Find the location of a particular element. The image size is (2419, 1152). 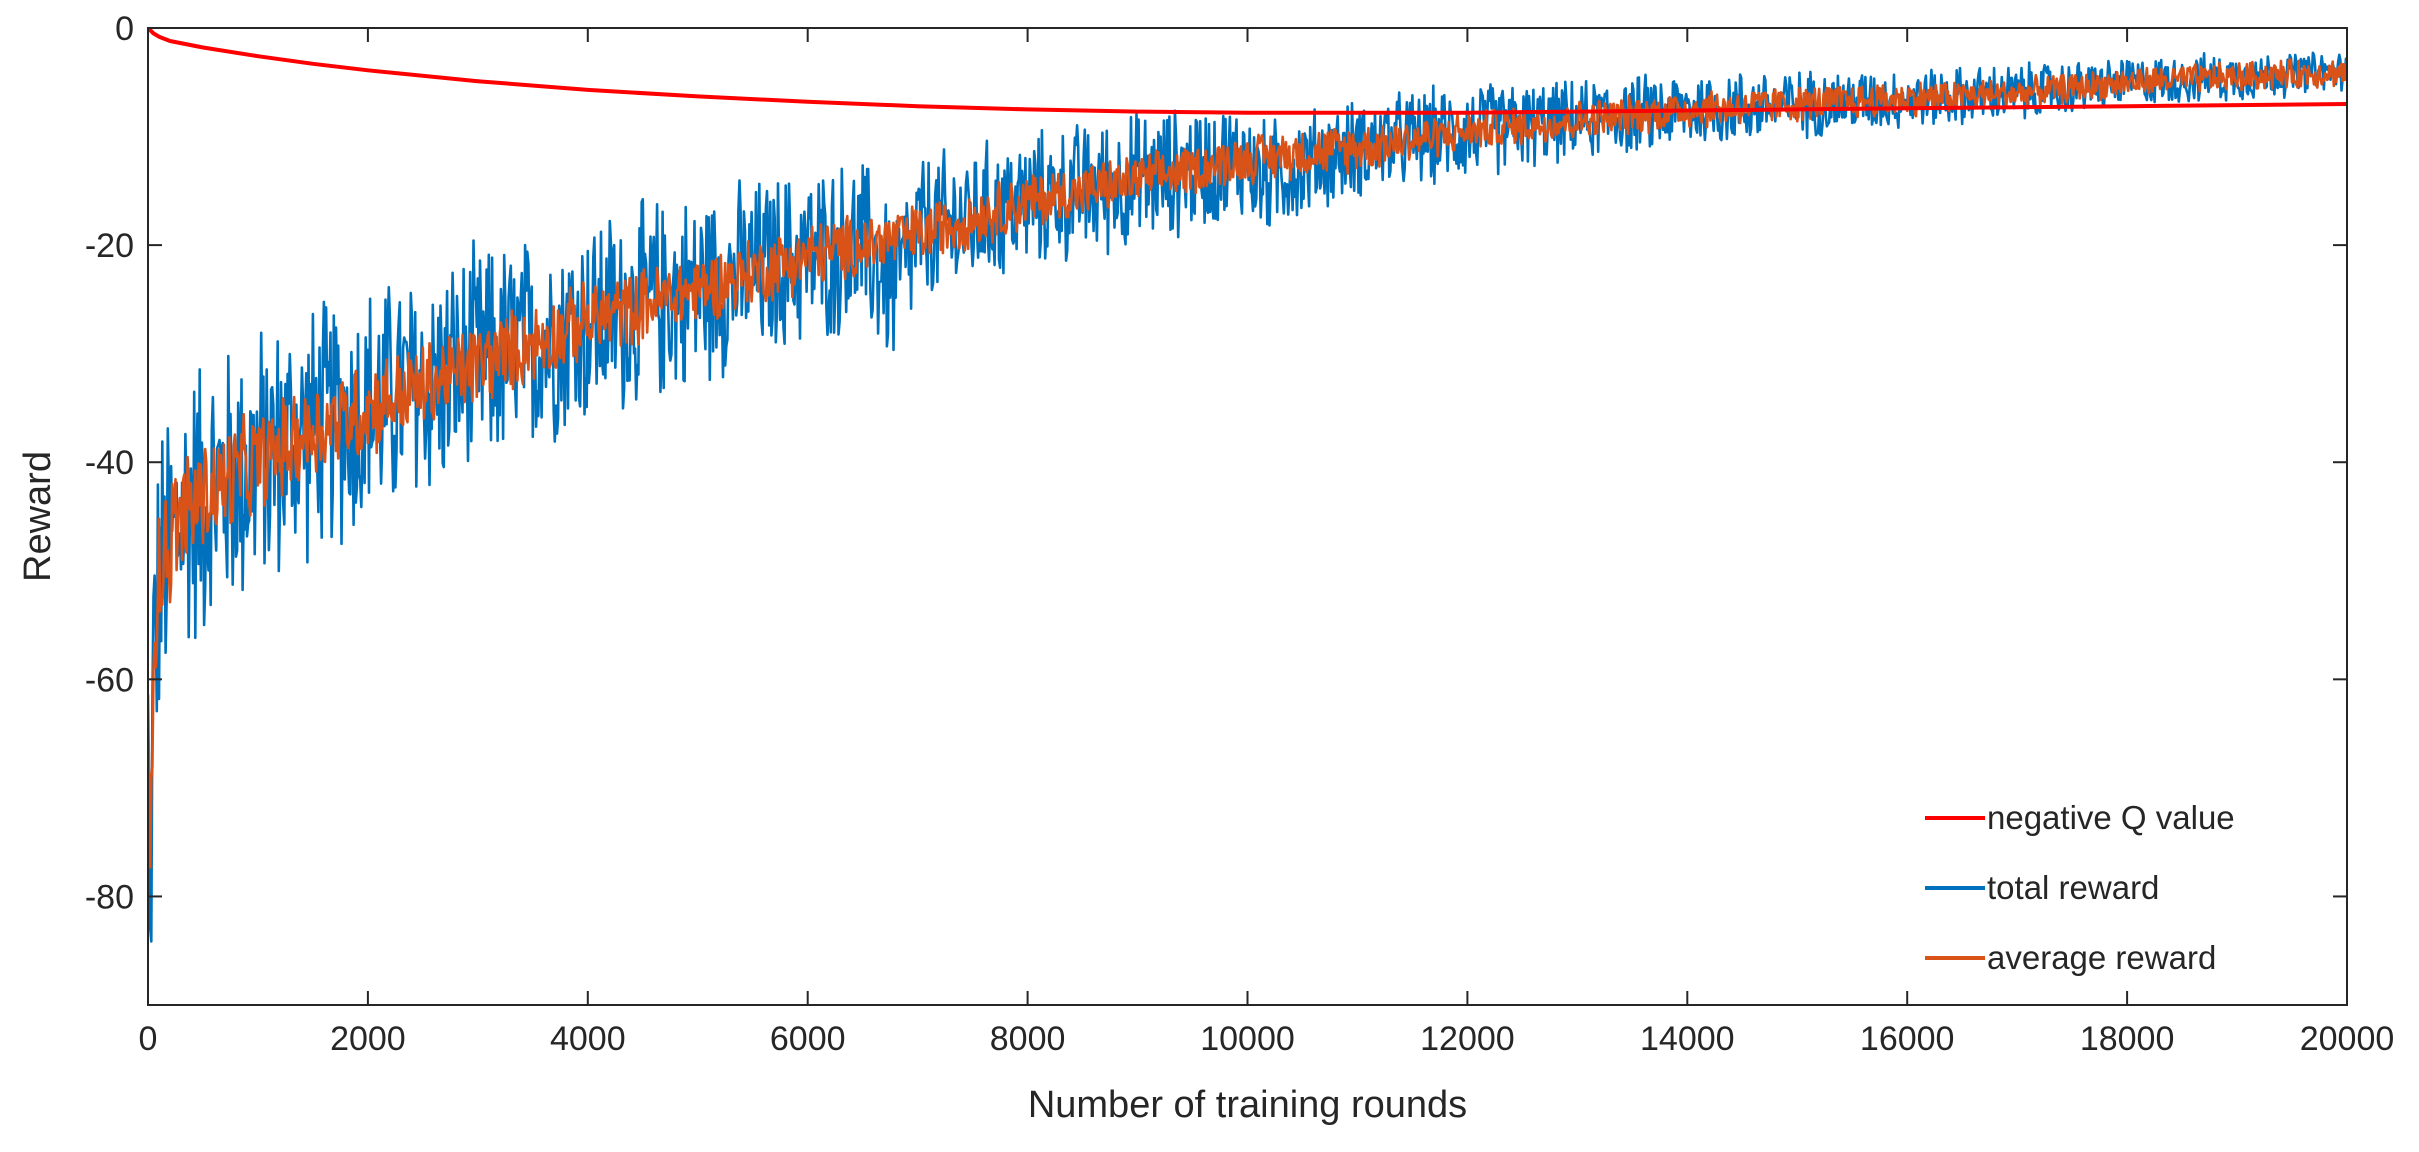

legend-label: average reward is located at coordinates (2101, 957).